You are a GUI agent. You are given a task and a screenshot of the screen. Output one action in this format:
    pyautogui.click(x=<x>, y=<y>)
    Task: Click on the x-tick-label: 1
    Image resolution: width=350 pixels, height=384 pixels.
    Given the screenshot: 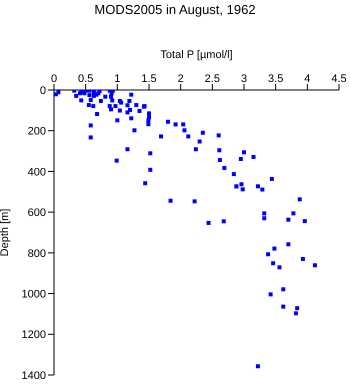 What is the action you would take?
    pyautogui.click(x=117, y=79)
    